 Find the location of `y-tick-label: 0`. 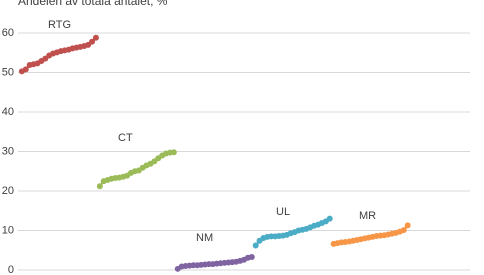

y-tick-label: 0 is located at coordinates (11, 269).